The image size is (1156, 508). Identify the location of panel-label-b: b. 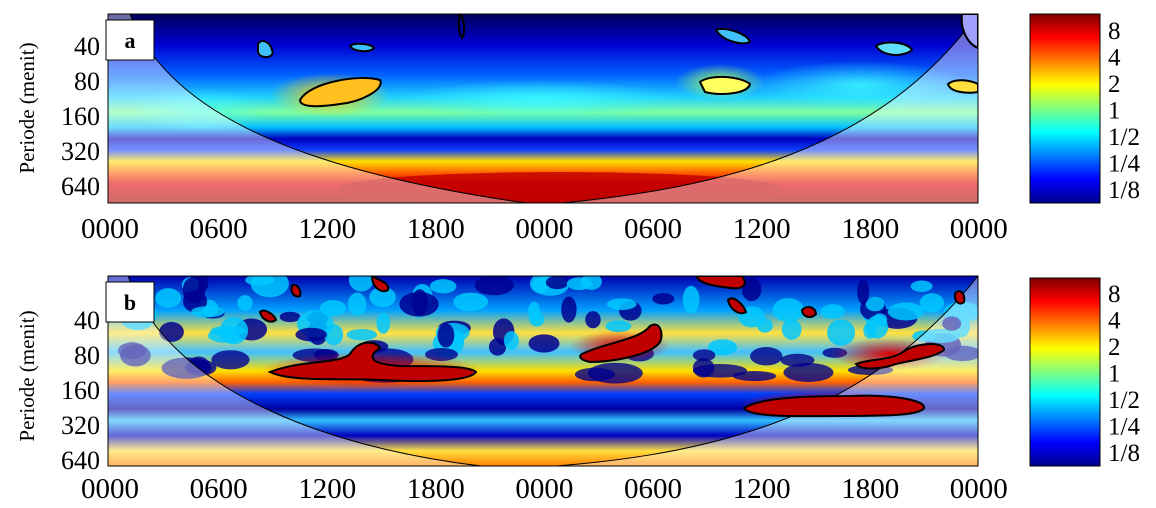
(130, 302).